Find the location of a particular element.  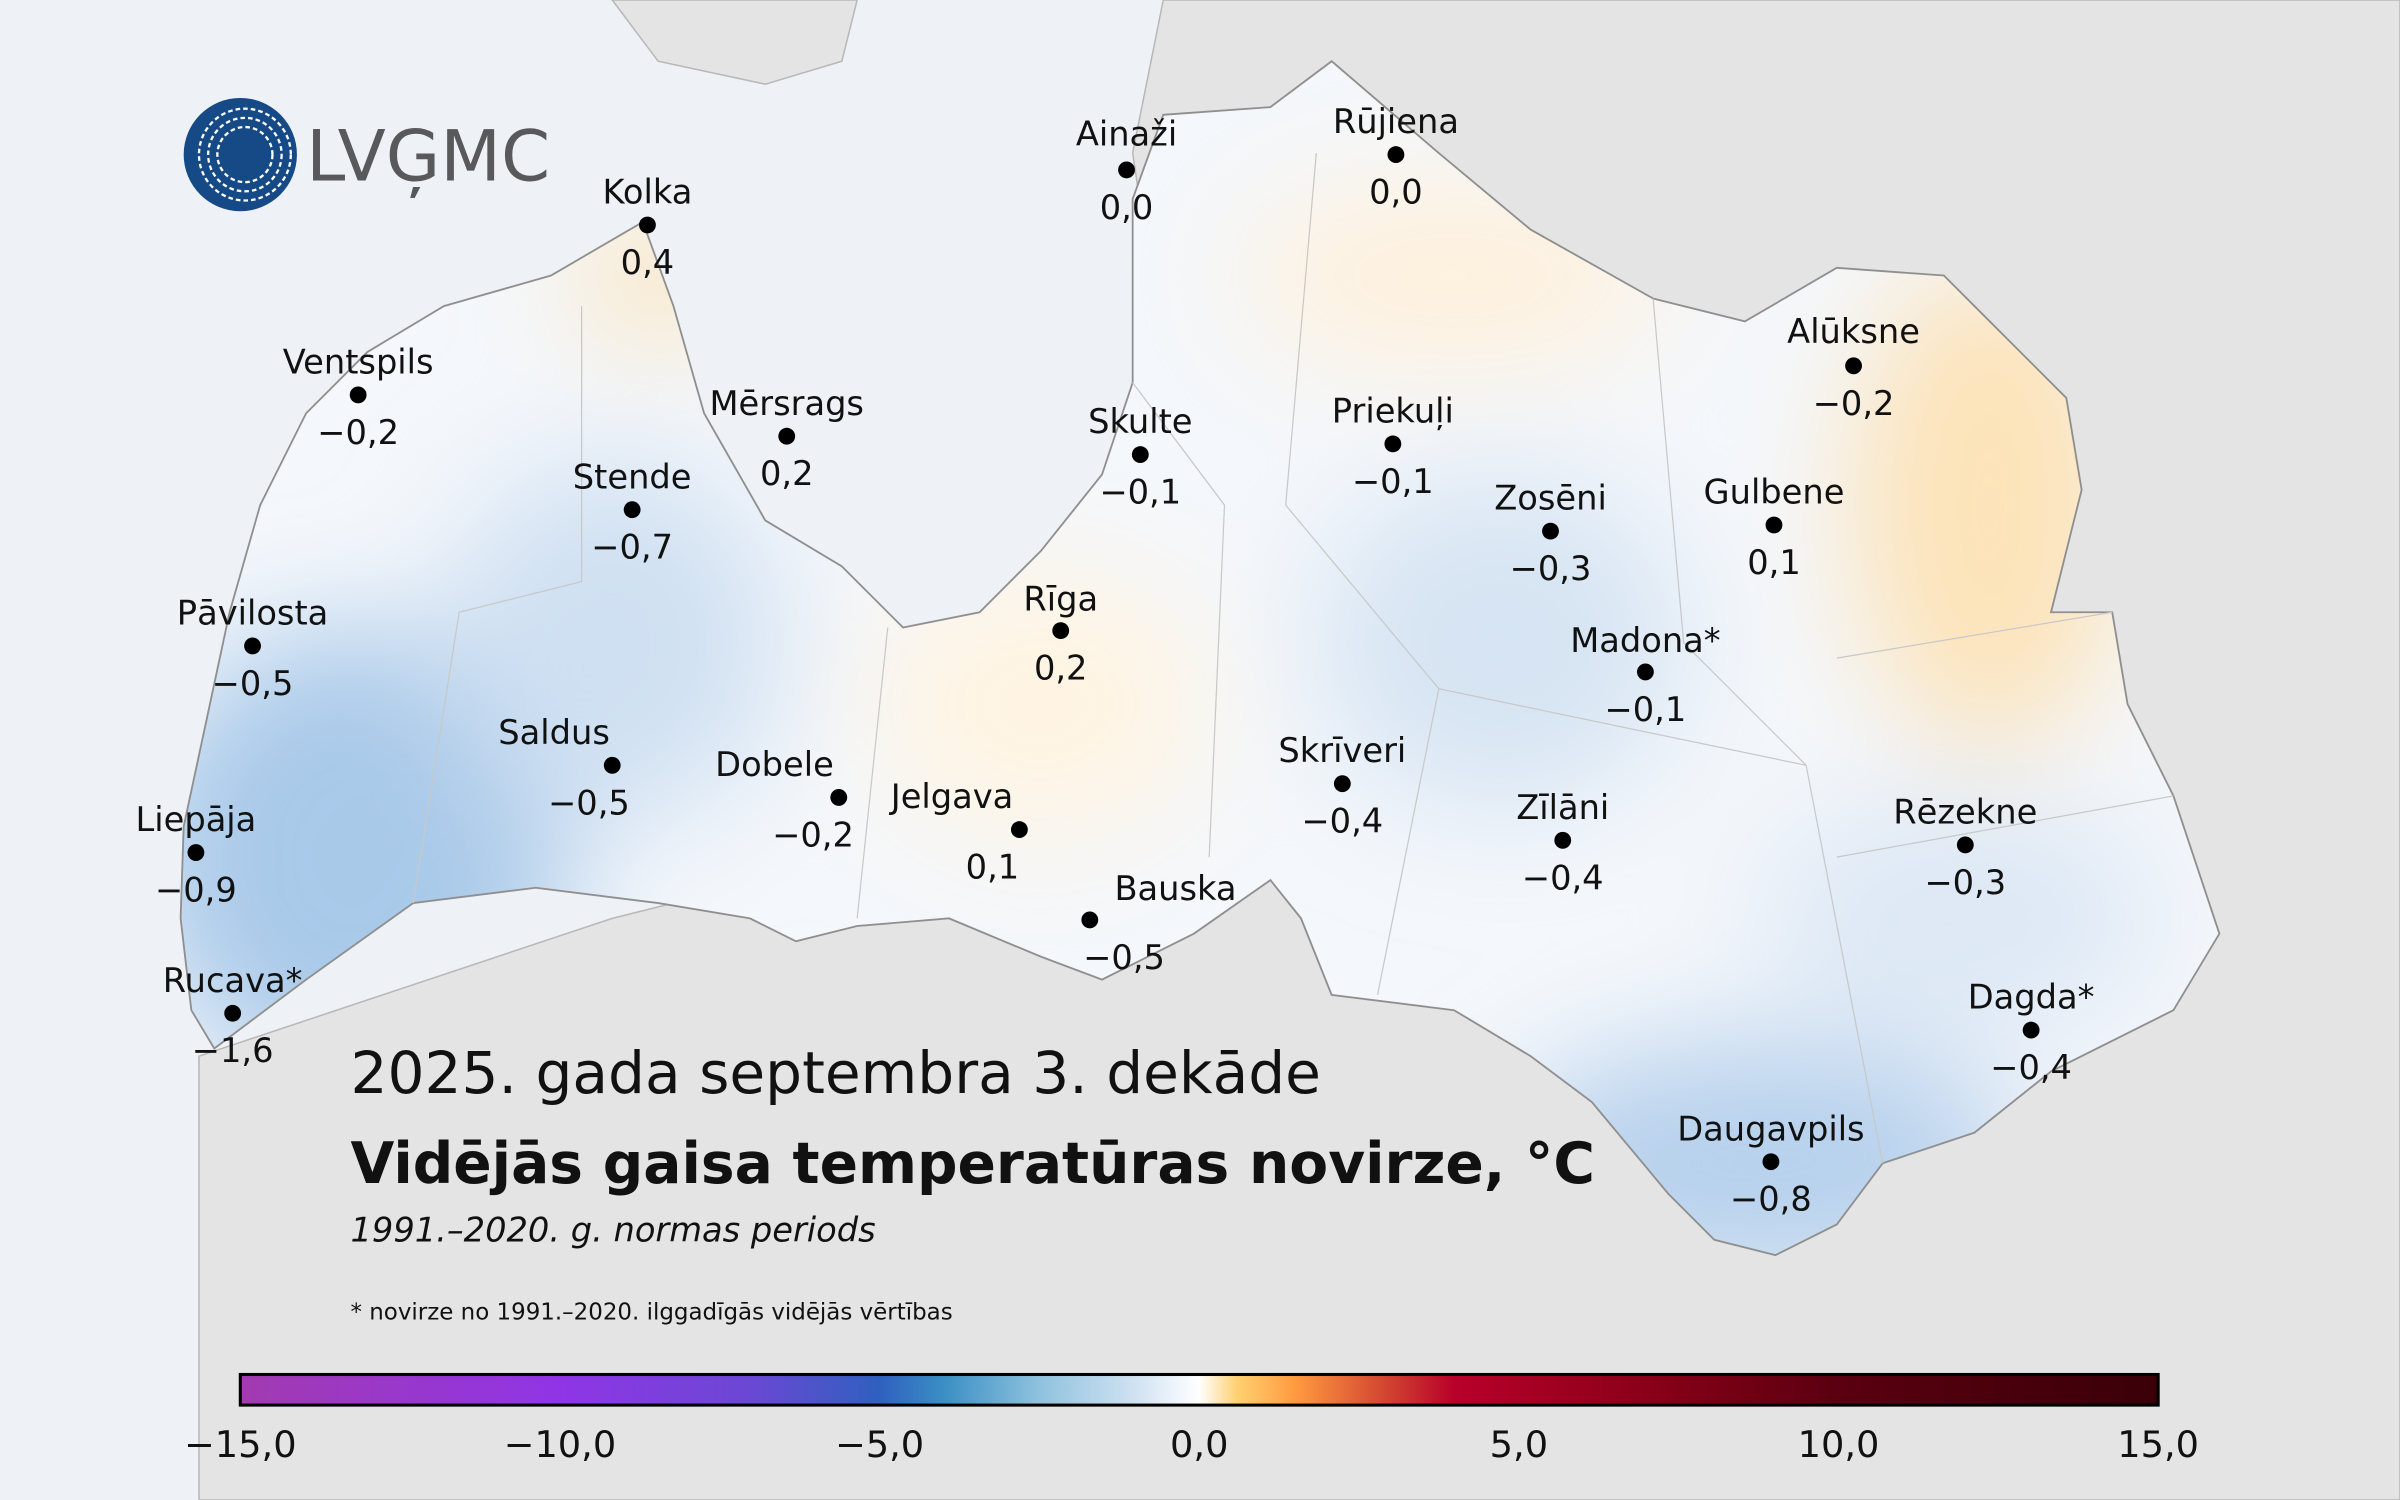

station-8: Stende −0,7 is located at coordinates (632, 511).